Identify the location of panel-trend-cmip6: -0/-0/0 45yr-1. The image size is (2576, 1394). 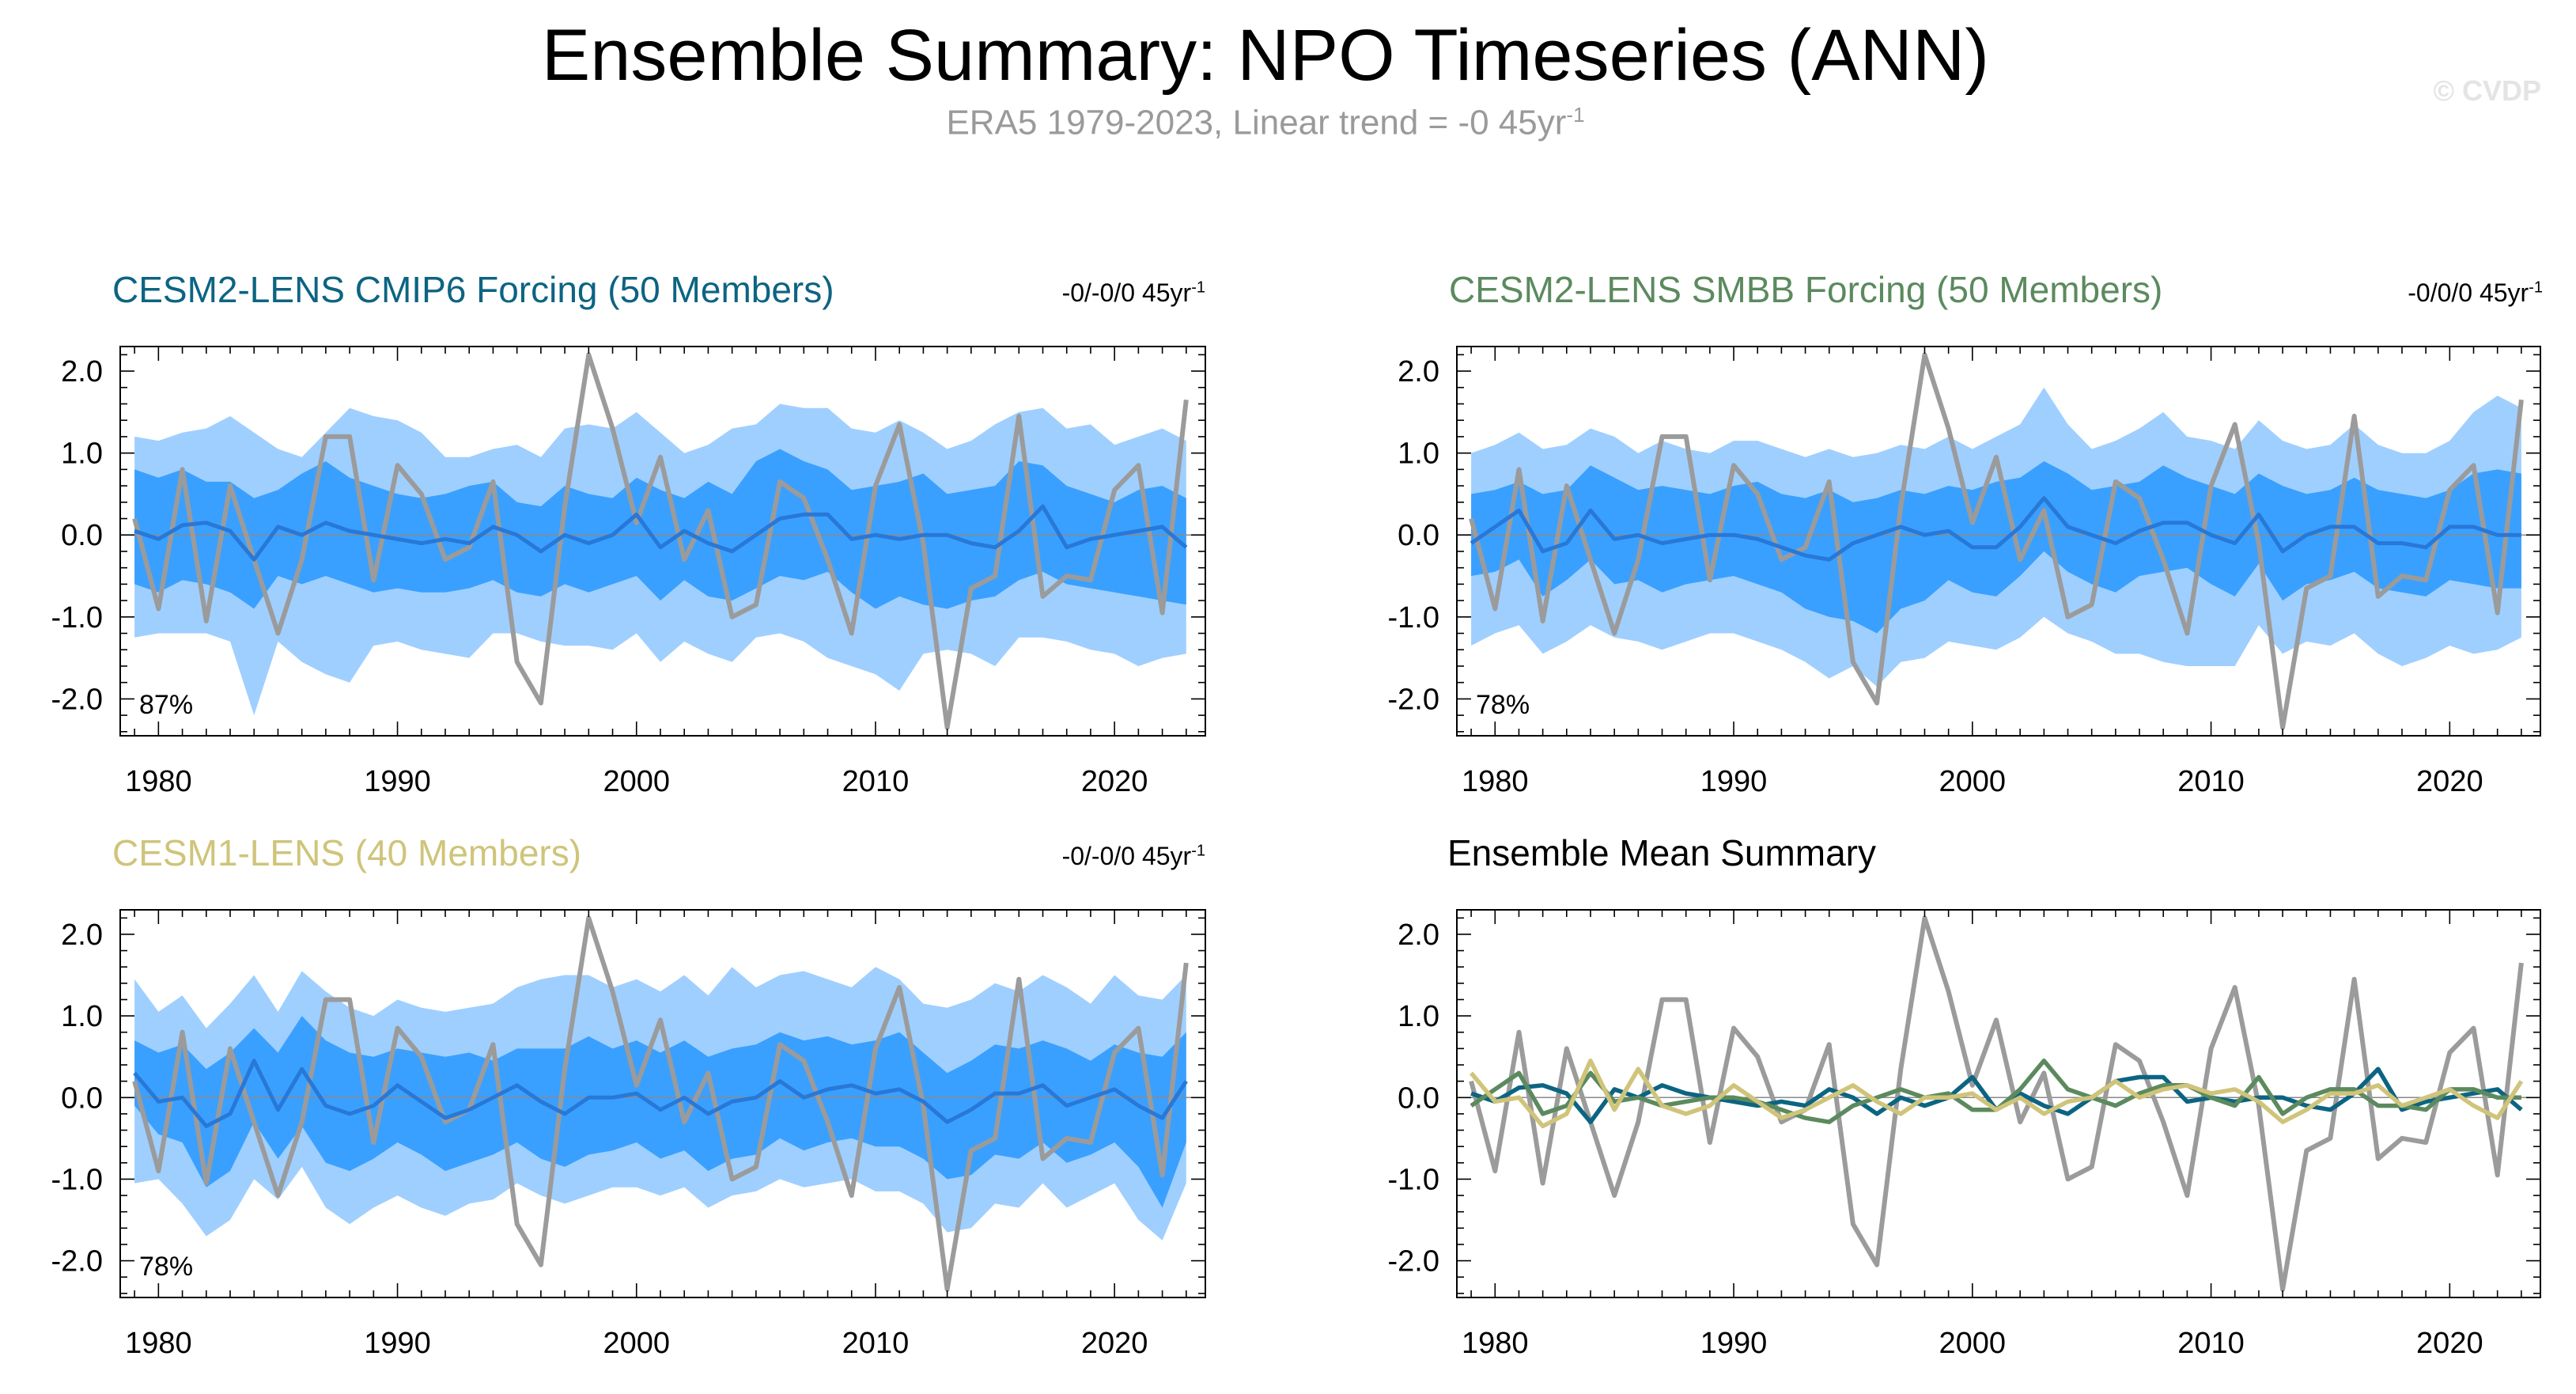
(1133, 293).